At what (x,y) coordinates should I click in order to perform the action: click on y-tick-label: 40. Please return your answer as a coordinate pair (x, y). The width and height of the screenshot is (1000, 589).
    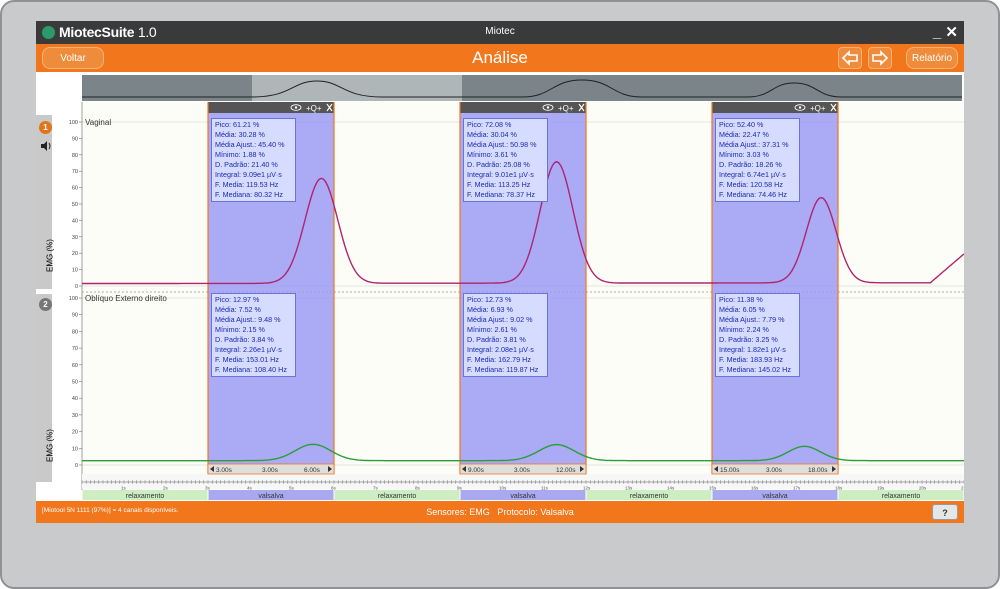
    Looking at the image, I should click on (75, 221).